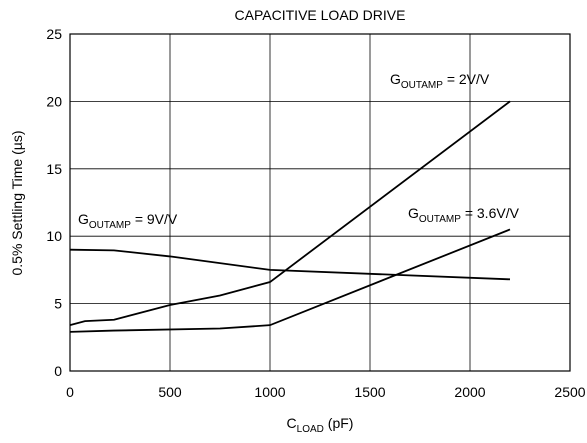 The width and height of the screenshot is (587, 443). I want to click on series-line, so click(290, 264).